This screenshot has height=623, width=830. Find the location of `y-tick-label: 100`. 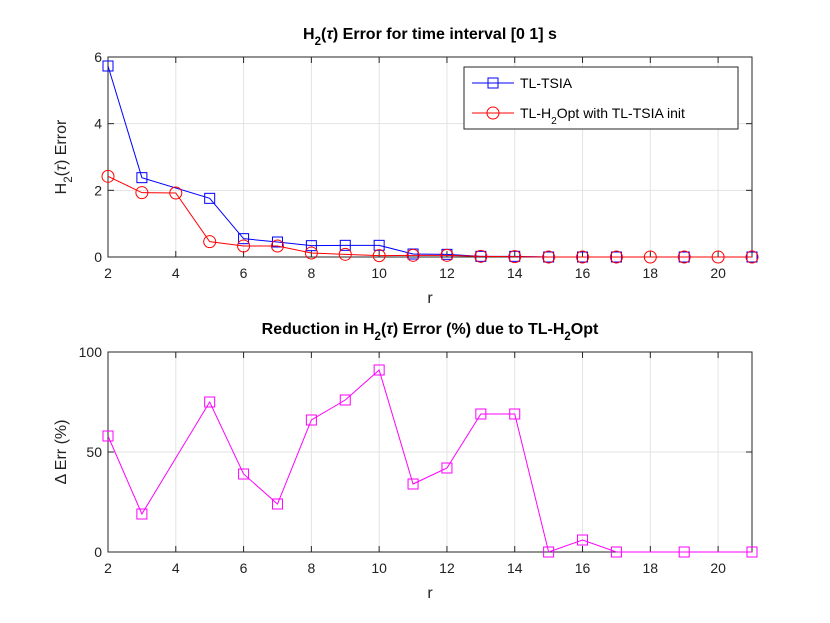

y-tick-label: 100 is located at coordinates (91, 352).